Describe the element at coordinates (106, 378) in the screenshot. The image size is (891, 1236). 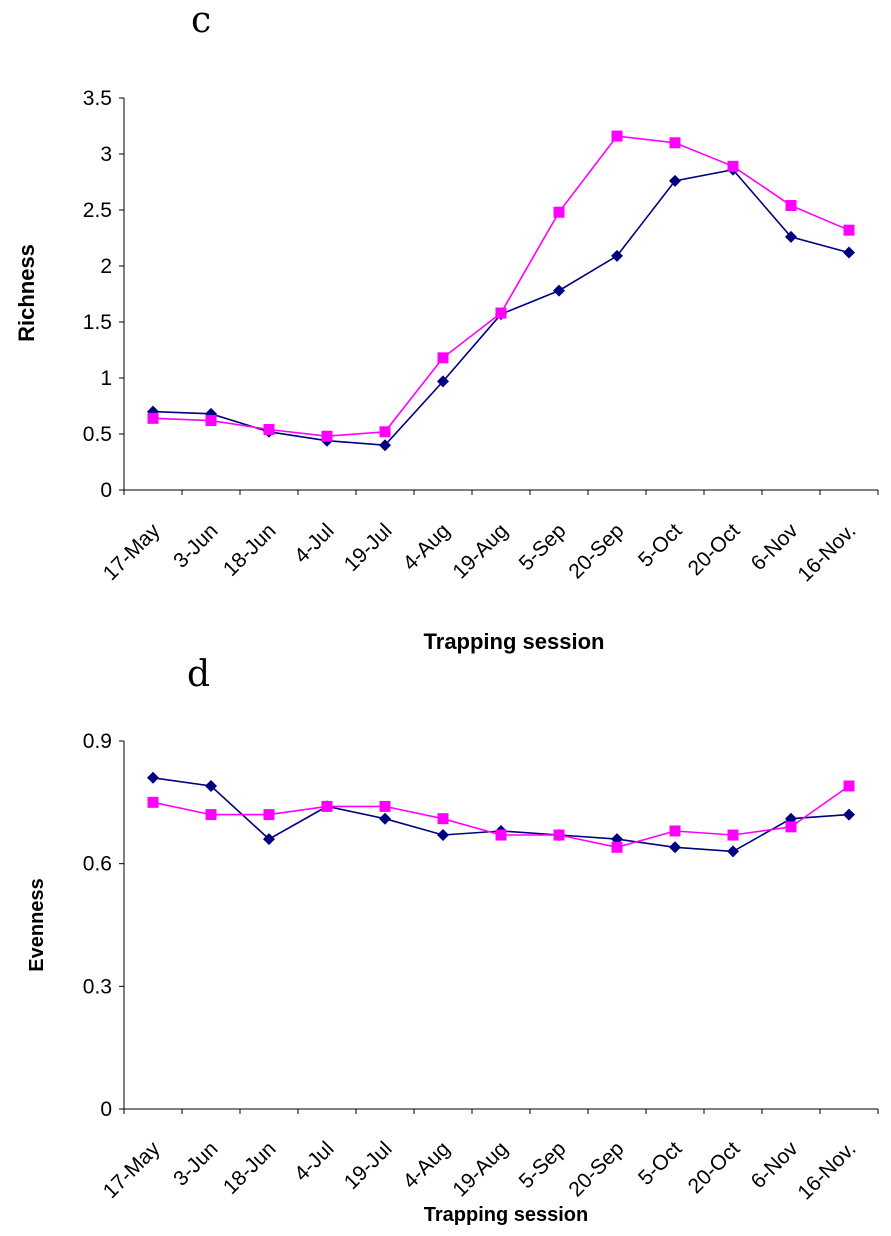
I see `y-tick-label: 1` at that location.